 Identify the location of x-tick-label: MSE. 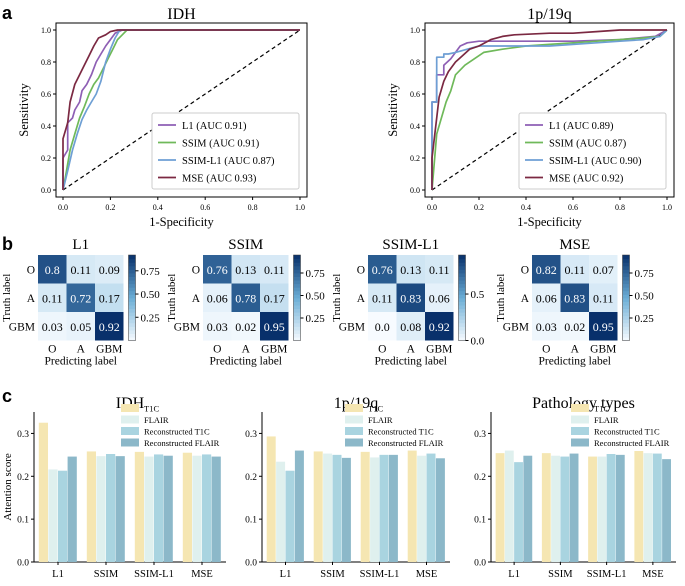
(202, 574).